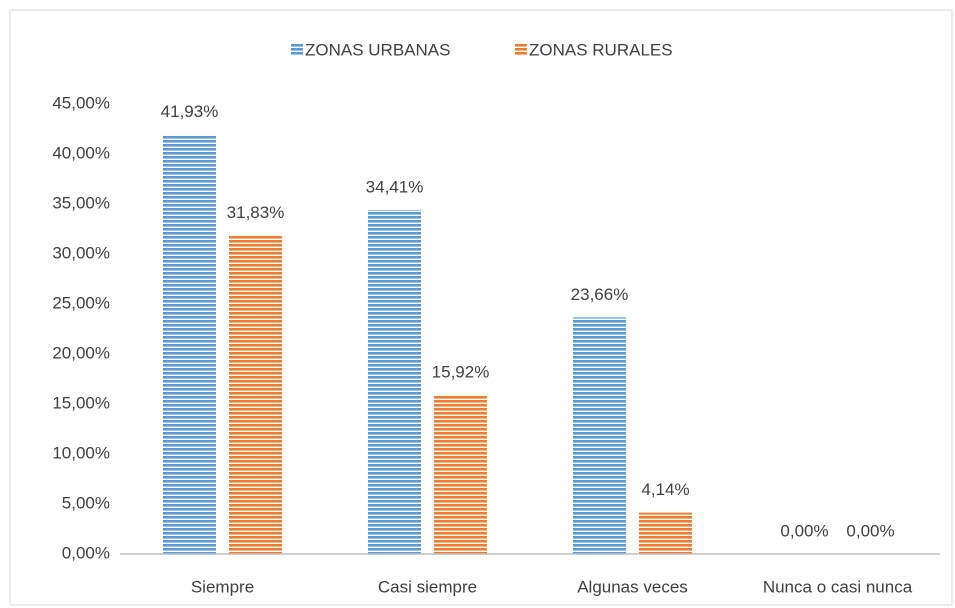  What do you see at coordinates (427, 586) in the screenshot?
I see `x-tick-label: Casi siempre` at bounding box center [427, 586].